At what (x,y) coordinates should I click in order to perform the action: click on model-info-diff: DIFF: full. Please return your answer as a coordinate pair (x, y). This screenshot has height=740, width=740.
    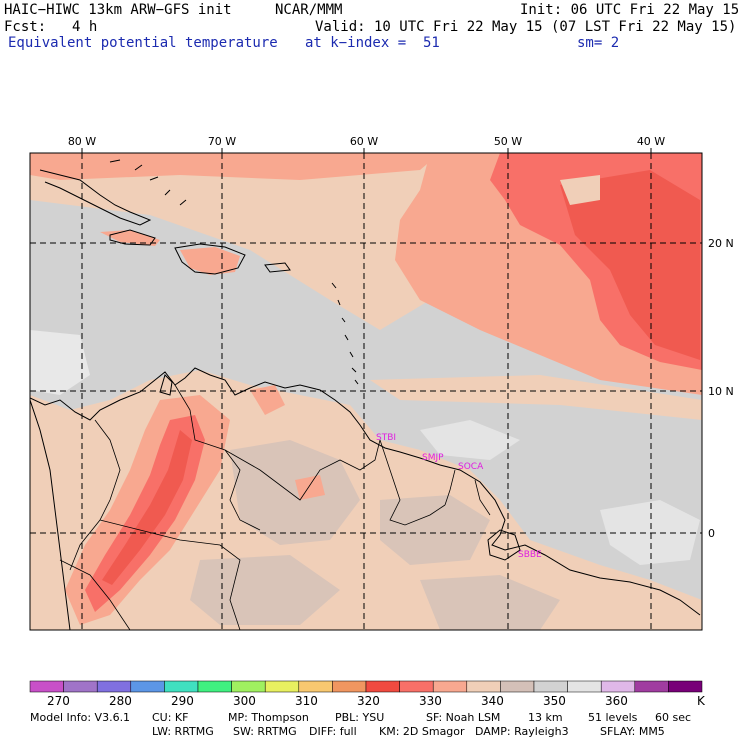
    Looking at the image, I should click on (333, 731).